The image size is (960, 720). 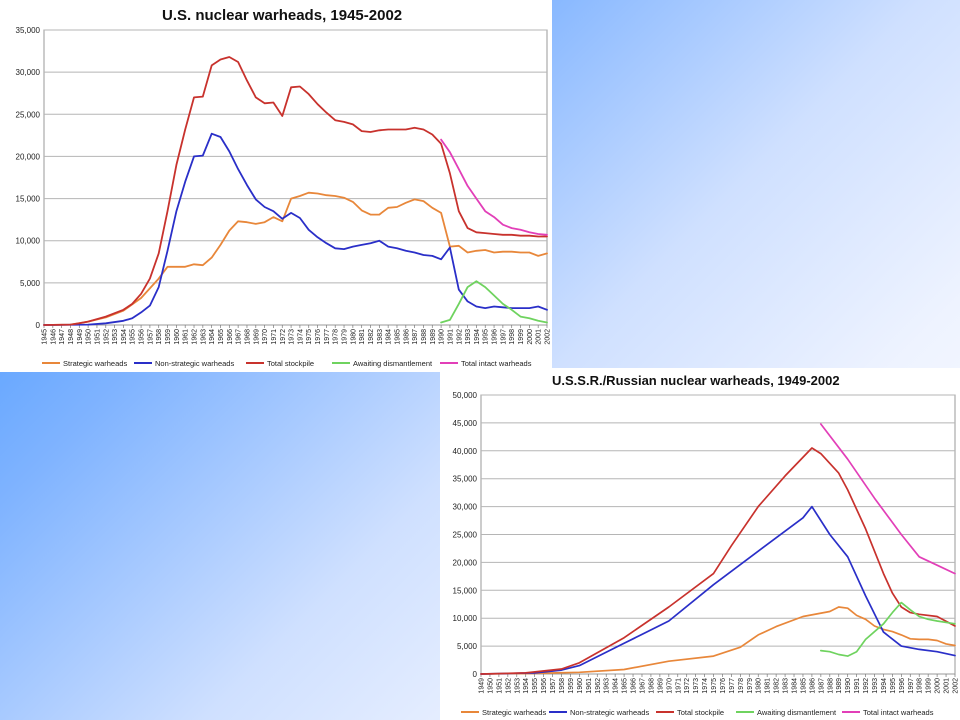 I want to click on x-tick-label: 1978, so click(x=741, y=686).